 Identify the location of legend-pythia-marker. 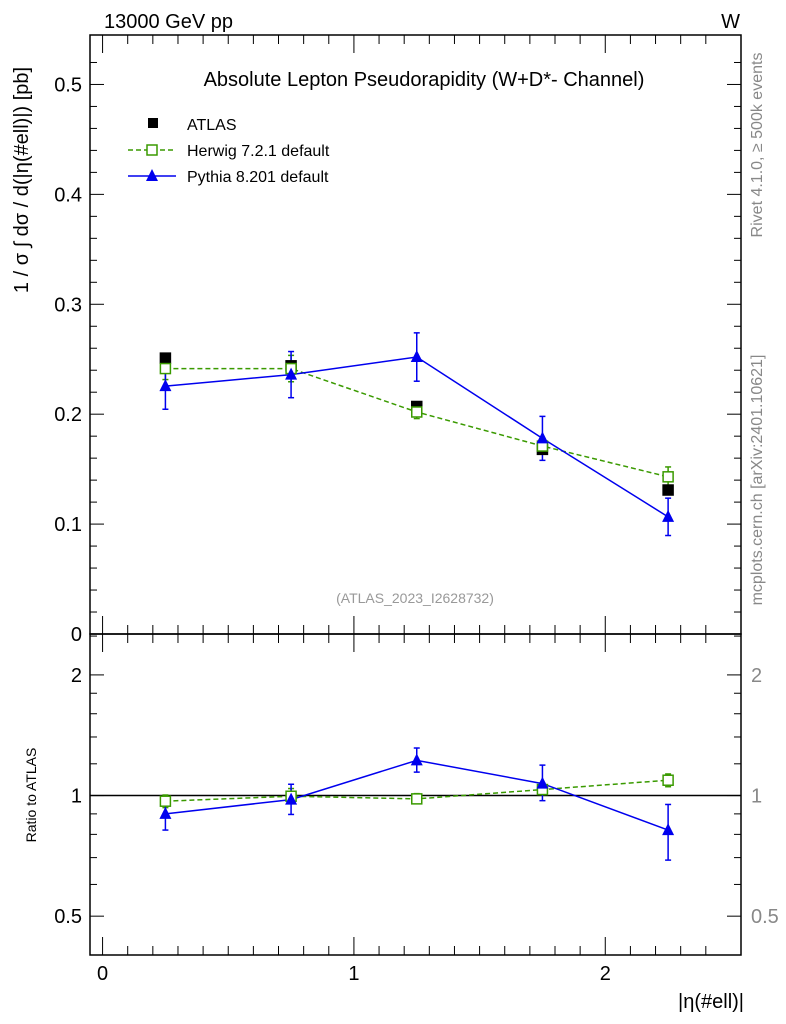
(152, 175).